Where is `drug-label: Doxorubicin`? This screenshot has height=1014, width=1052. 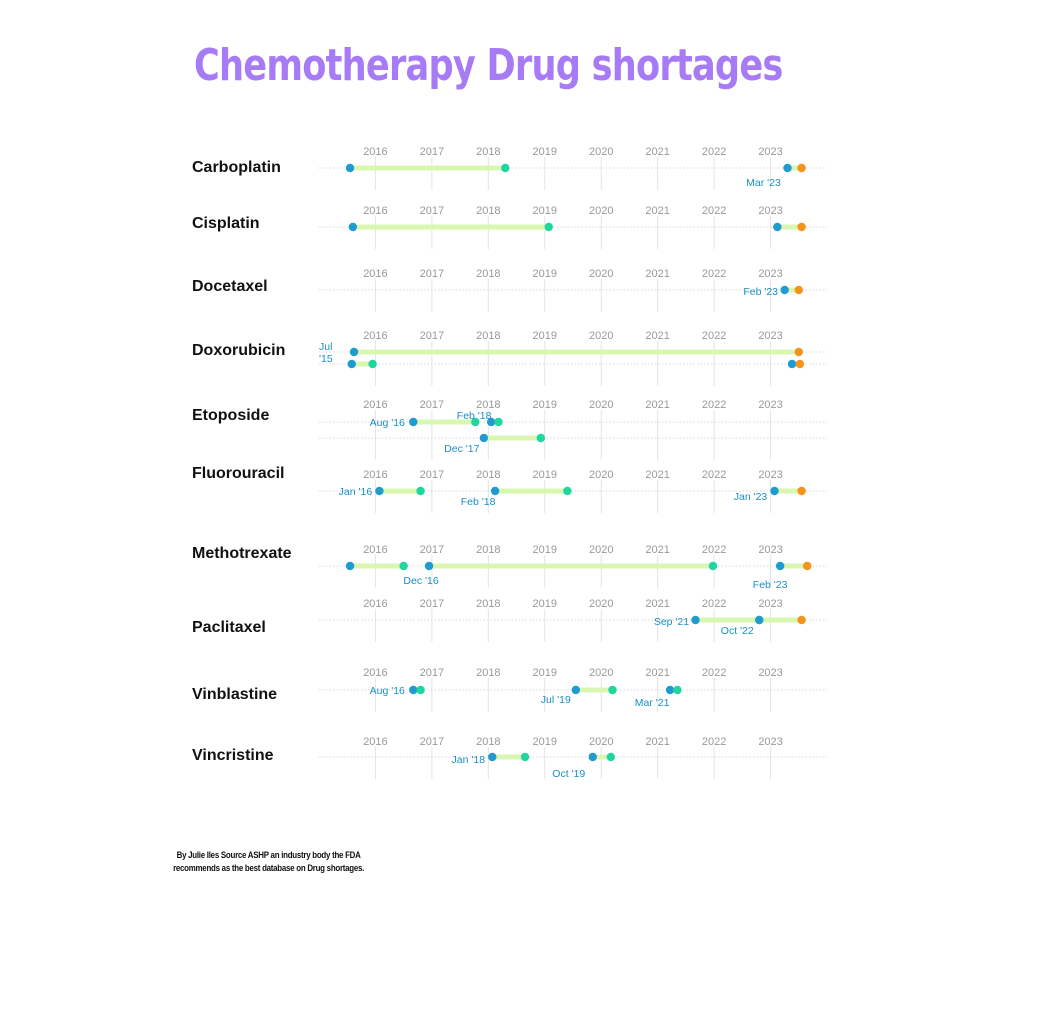
drug-label: Doxorubicin is located at coordinates (238, 350).